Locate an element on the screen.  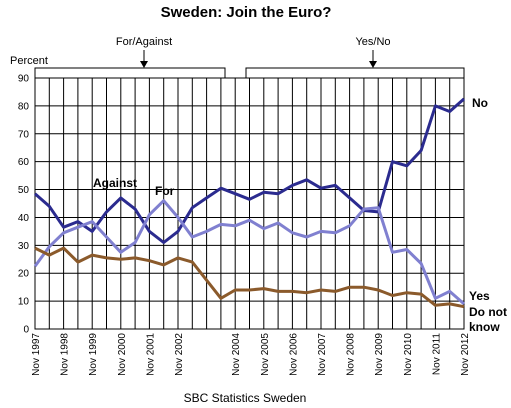
label-do-not-know-line1: Do not is located at coordinates (488, 312).